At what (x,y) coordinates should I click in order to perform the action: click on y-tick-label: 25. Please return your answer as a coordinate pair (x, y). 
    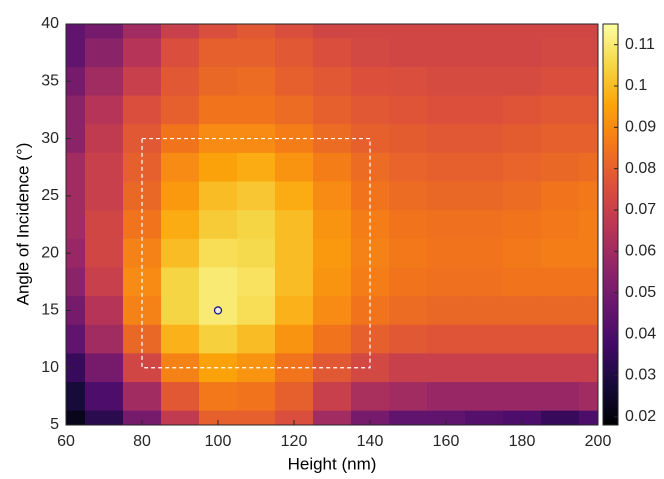
    Looking at the image, I should click on (50, 195).